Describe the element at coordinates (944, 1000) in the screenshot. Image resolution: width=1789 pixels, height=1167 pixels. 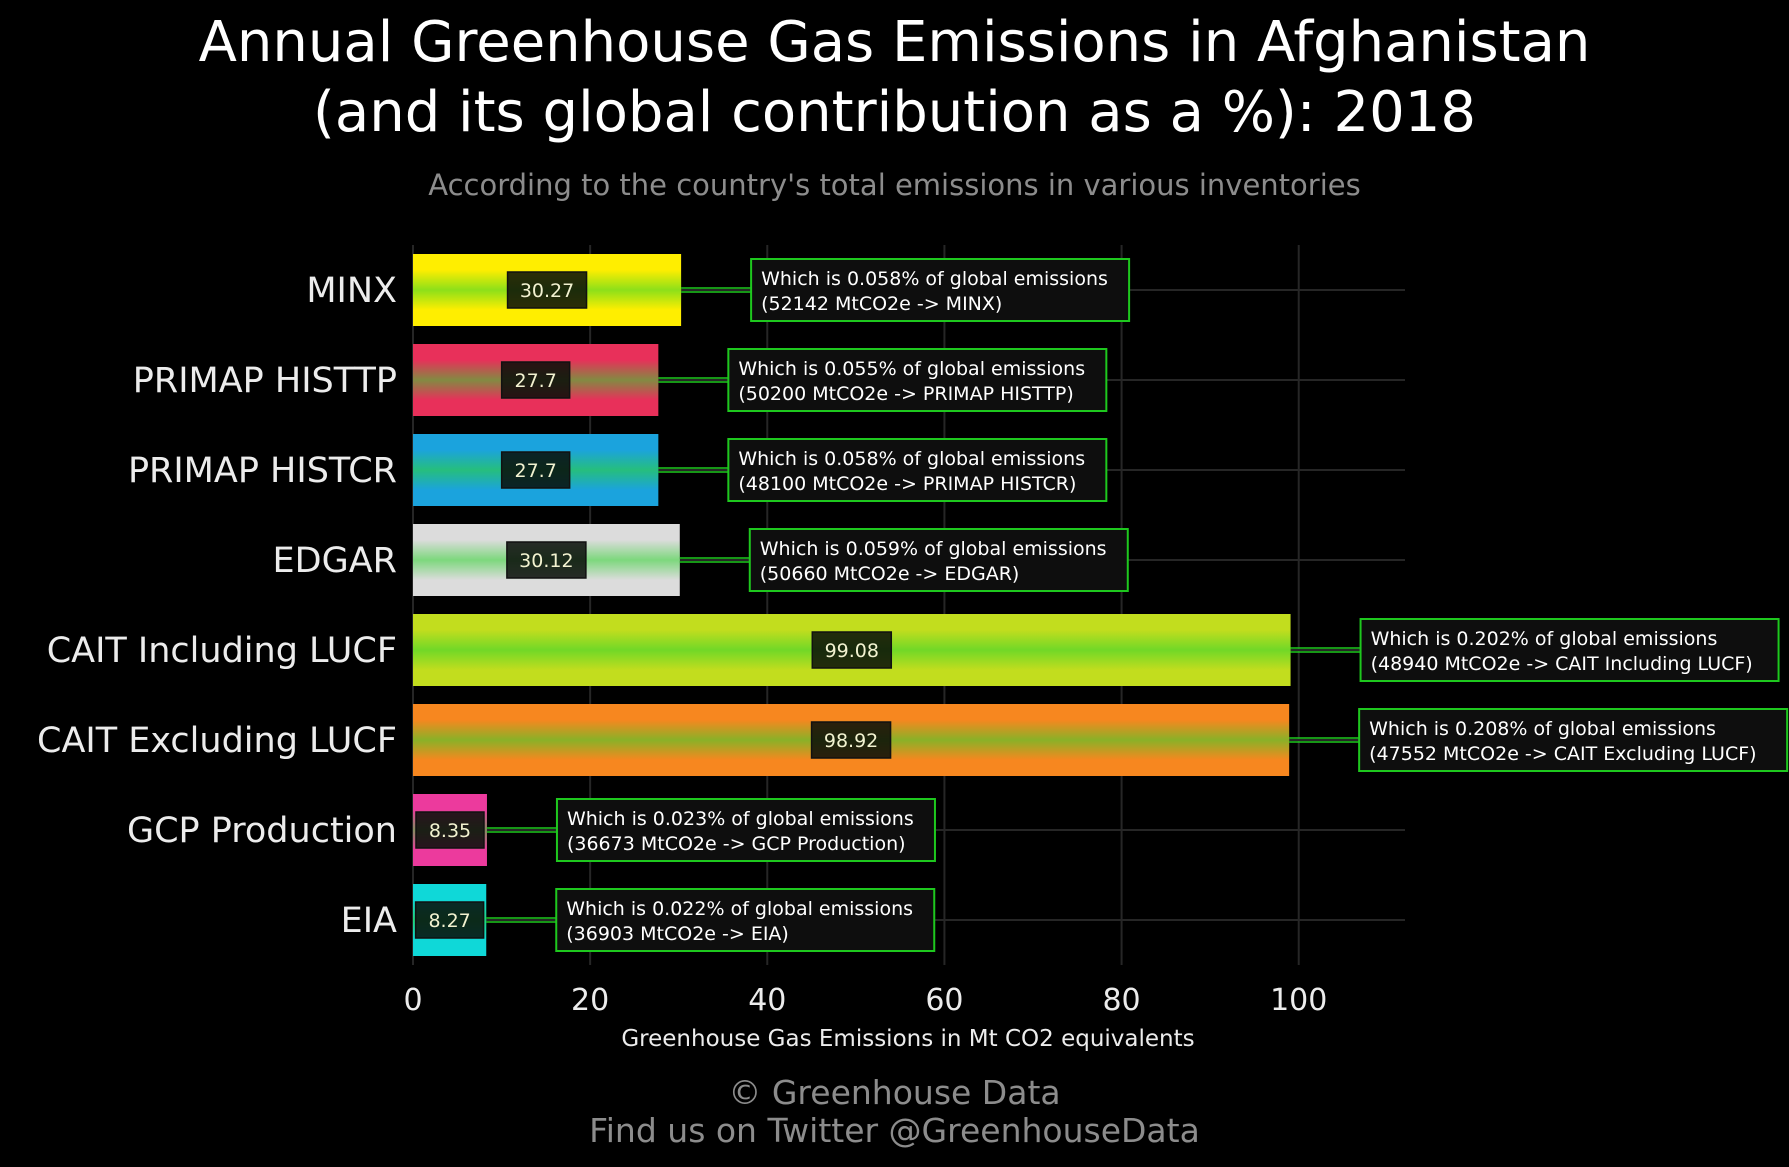
I see `x-tick-label-3: 60` at that location.